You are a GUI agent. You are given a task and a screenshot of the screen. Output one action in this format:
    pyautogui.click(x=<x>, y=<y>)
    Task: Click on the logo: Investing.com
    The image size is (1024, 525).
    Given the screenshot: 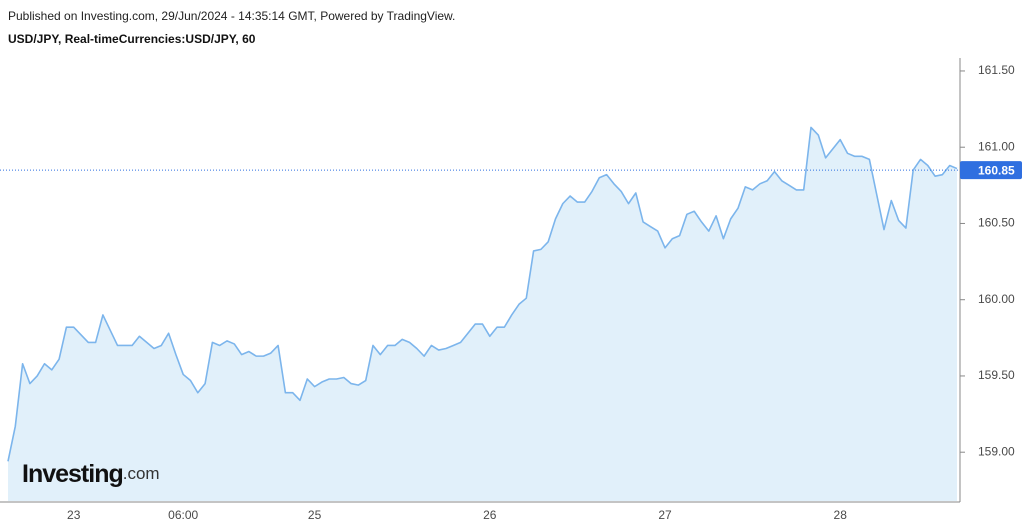 What is the action you would take?
    pyautogui.click(x=91, y=474)
    